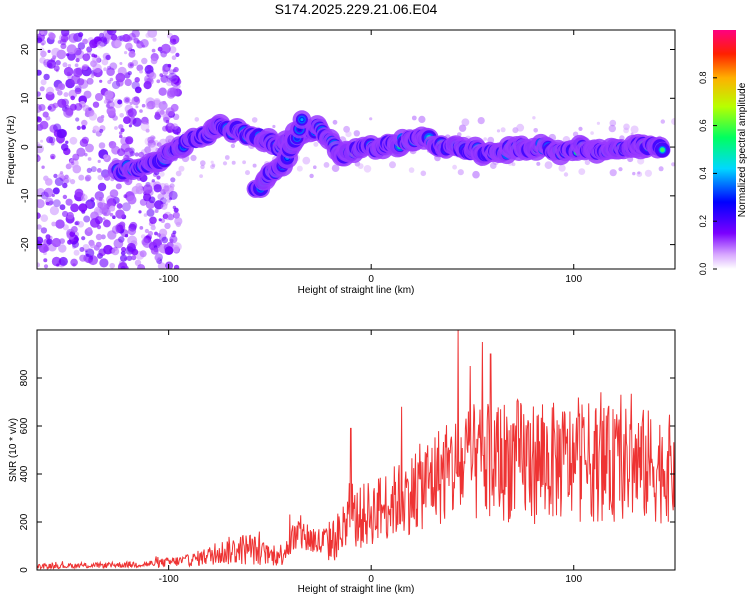 This screenshot has width=750, height=605. What do you see at coordinates (169, 279) in the screenshot?
I see `x-tick-label: -100` at bounding box center [169, 279].